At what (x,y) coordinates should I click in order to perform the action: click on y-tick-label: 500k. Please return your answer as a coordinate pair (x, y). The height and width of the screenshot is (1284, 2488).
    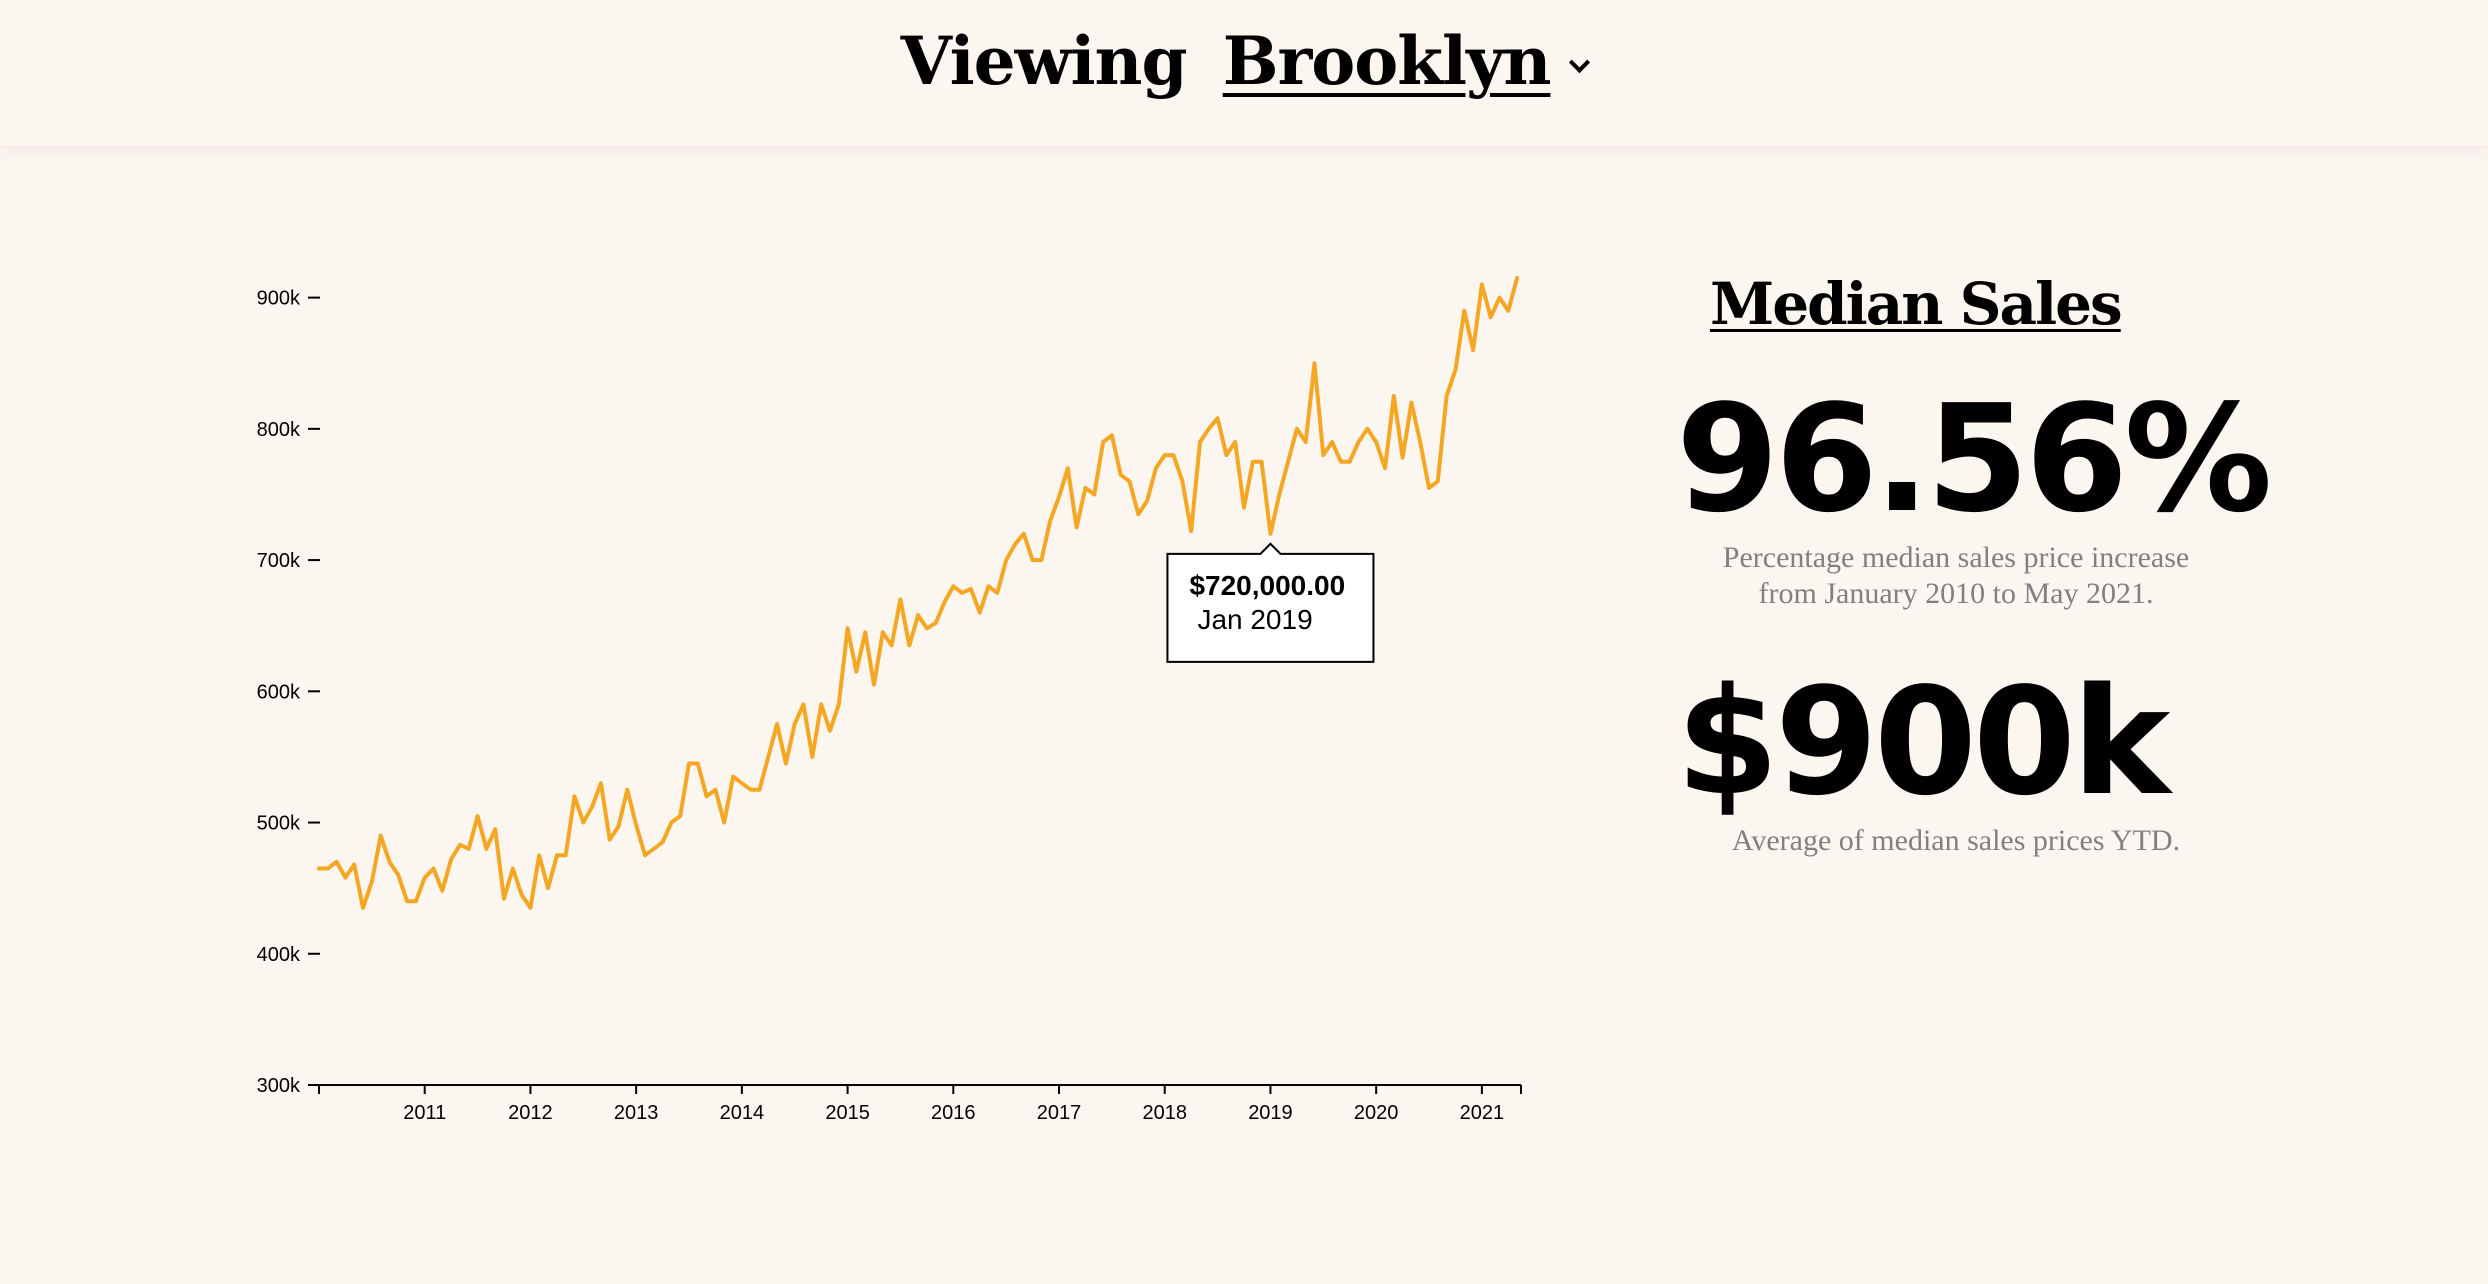
    Looking at the image, I should click on (279, 824).